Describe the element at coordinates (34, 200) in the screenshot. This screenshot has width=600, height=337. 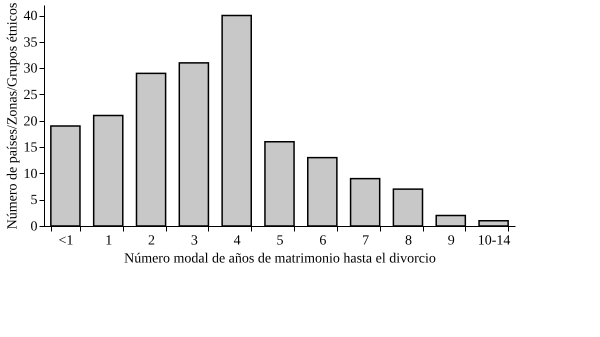
I see `y-tick-label: 5` at that location.